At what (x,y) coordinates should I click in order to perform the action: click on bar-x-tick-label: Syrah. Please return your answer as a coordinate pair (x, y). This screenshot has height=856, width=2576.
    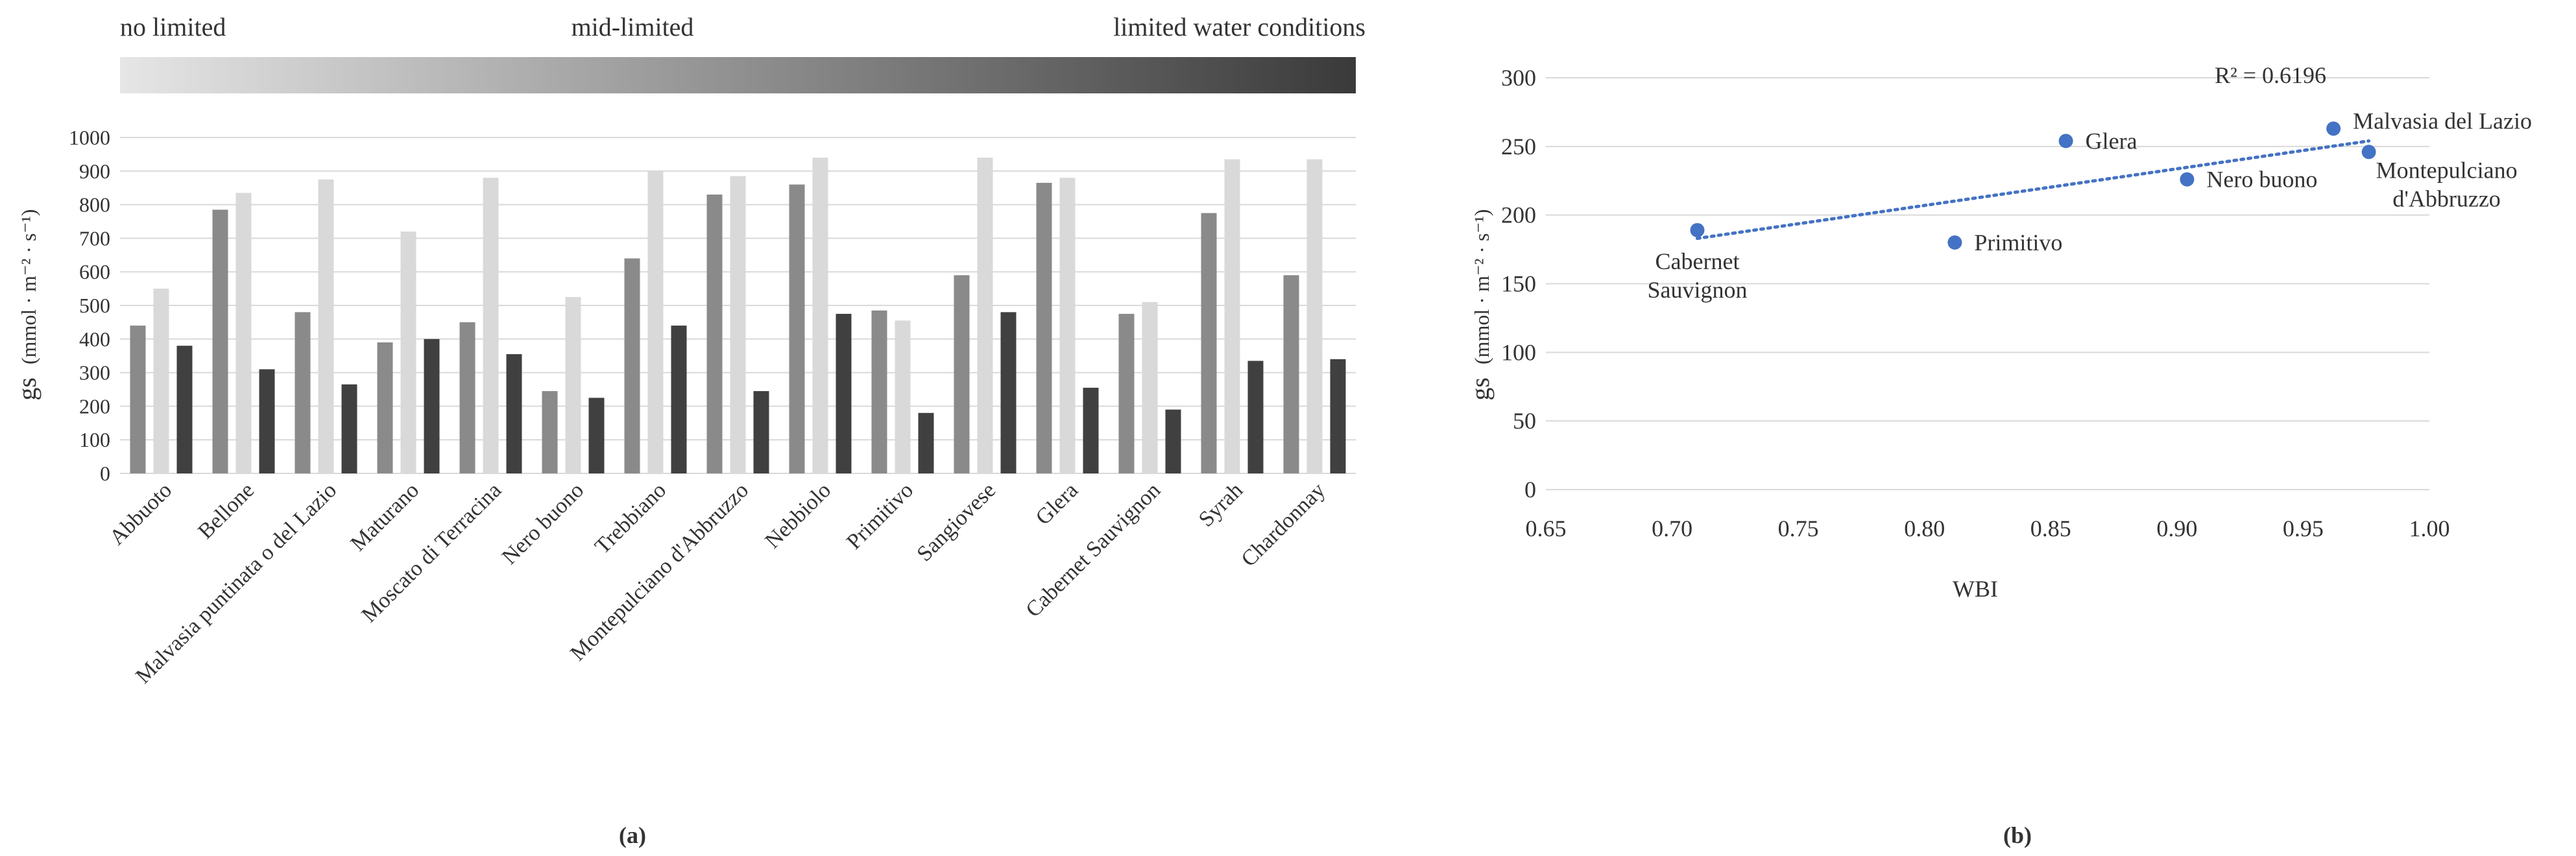
    Looking at the image, I should click on (1220, 504).